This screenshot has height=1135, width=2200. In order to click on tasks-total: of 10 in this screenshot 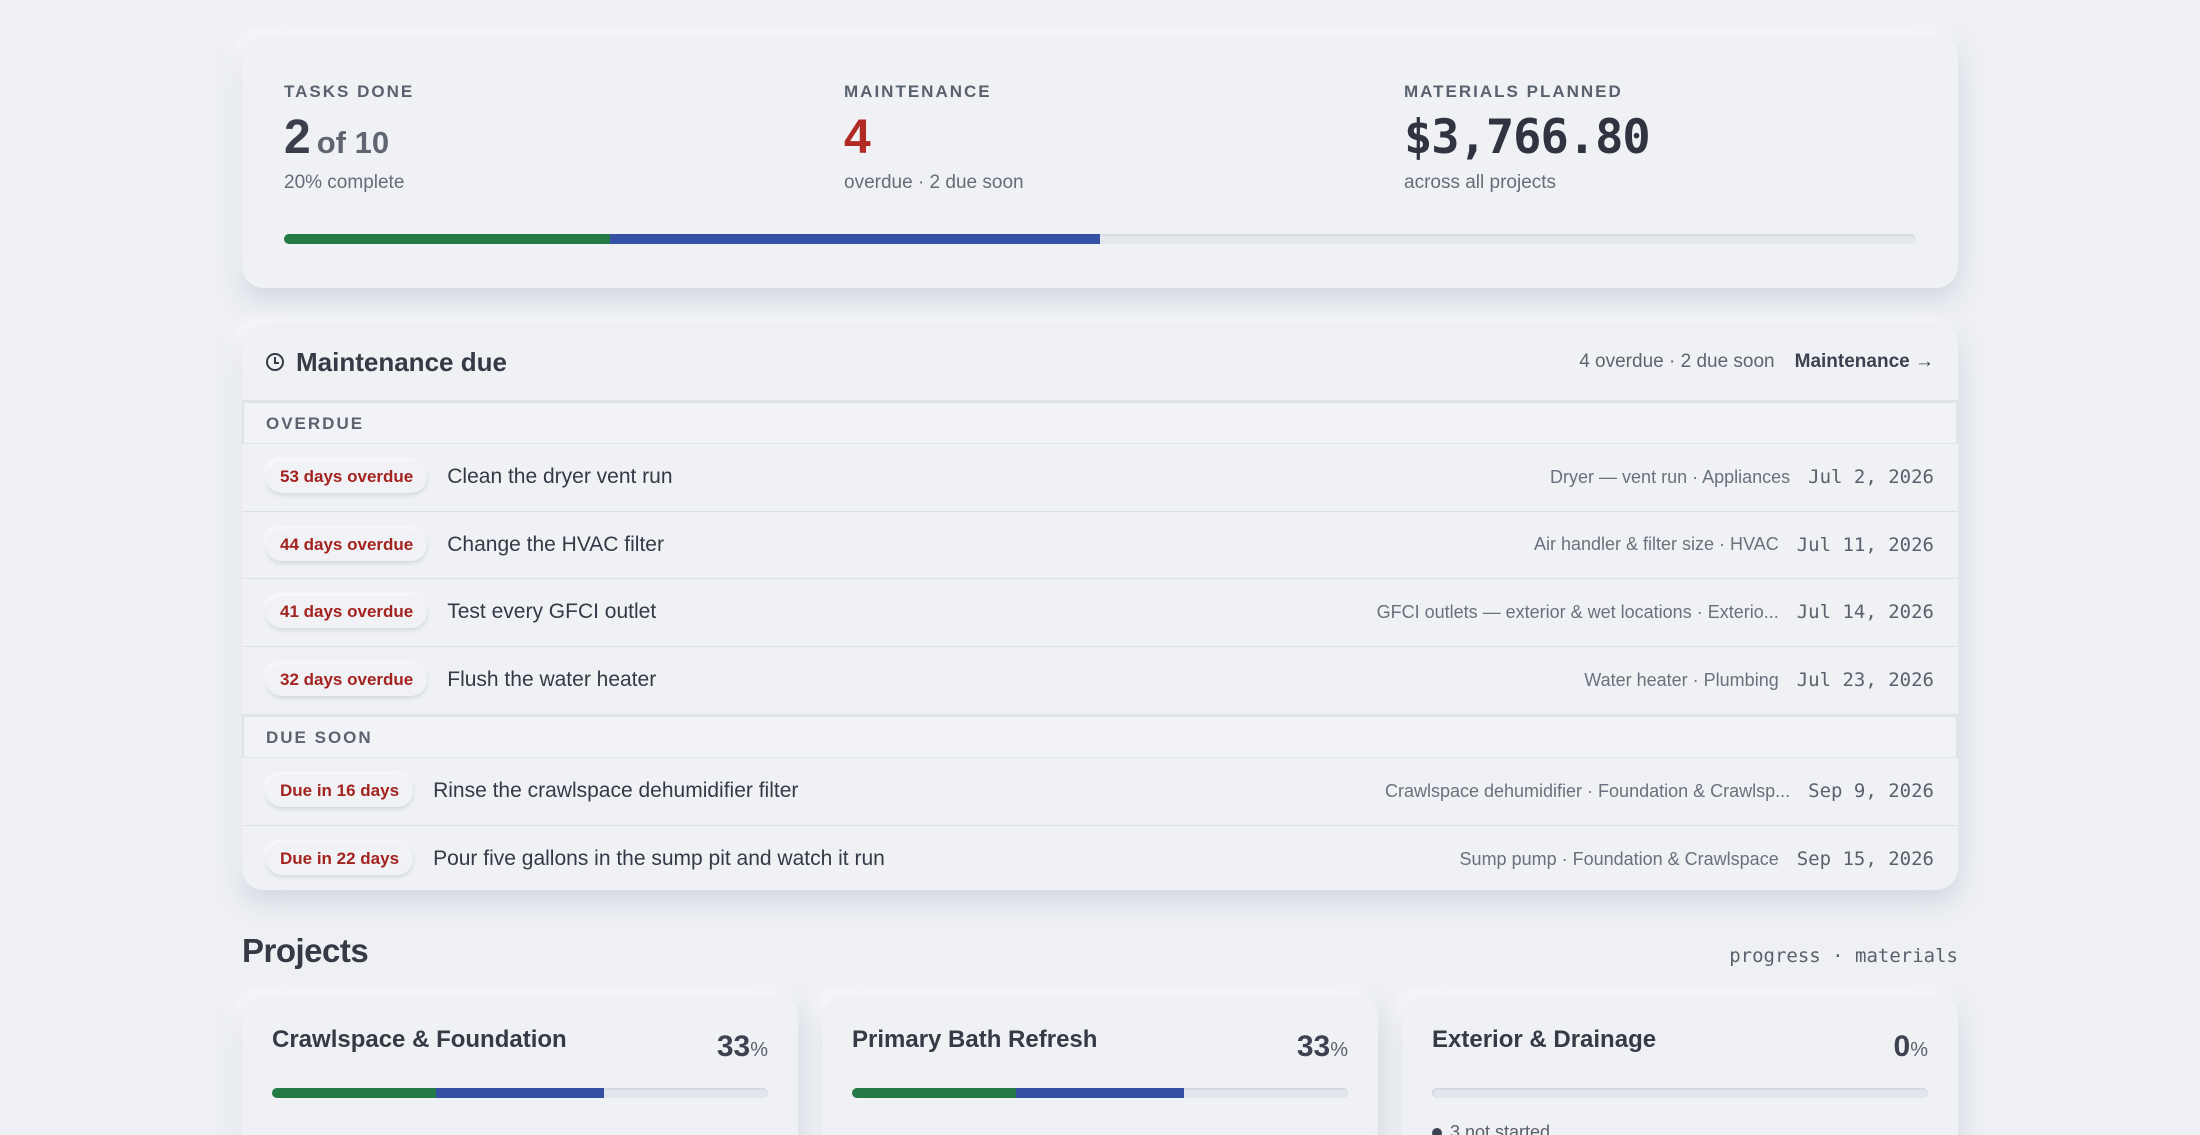, I will do `click(353, 142)`.